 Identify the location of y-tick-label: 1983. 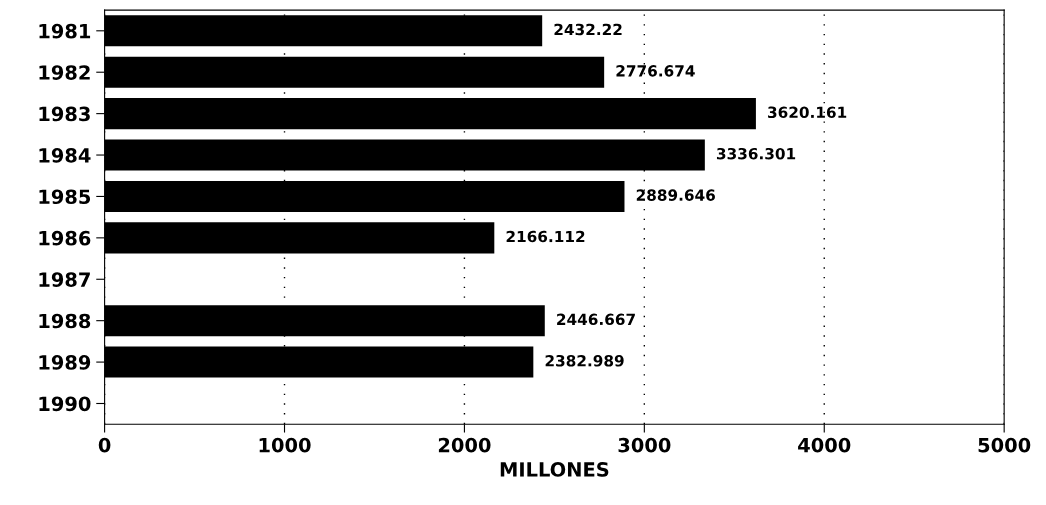
(64, 114).